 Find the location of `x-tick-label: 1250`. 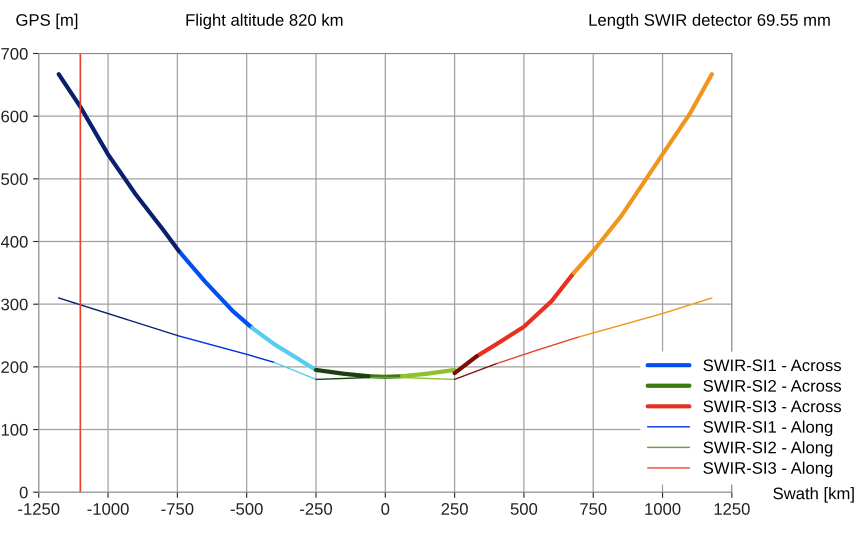

x-tick-label: 1250 is located at coordinates (732, 509).